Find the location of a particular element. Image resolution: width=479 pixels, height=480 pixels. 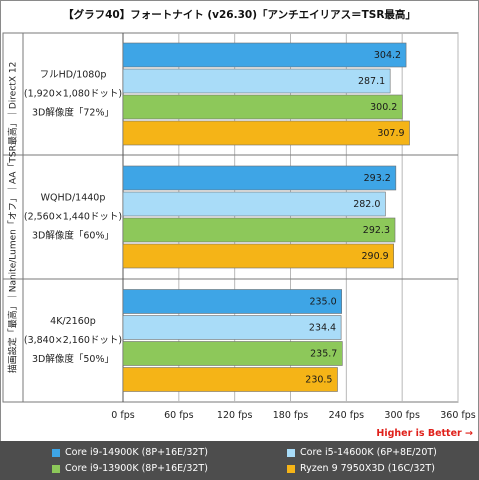

legend-item-i9-13900k: Core i9-13900K (8P+16E/32T) is located at coordinates (130, 468).